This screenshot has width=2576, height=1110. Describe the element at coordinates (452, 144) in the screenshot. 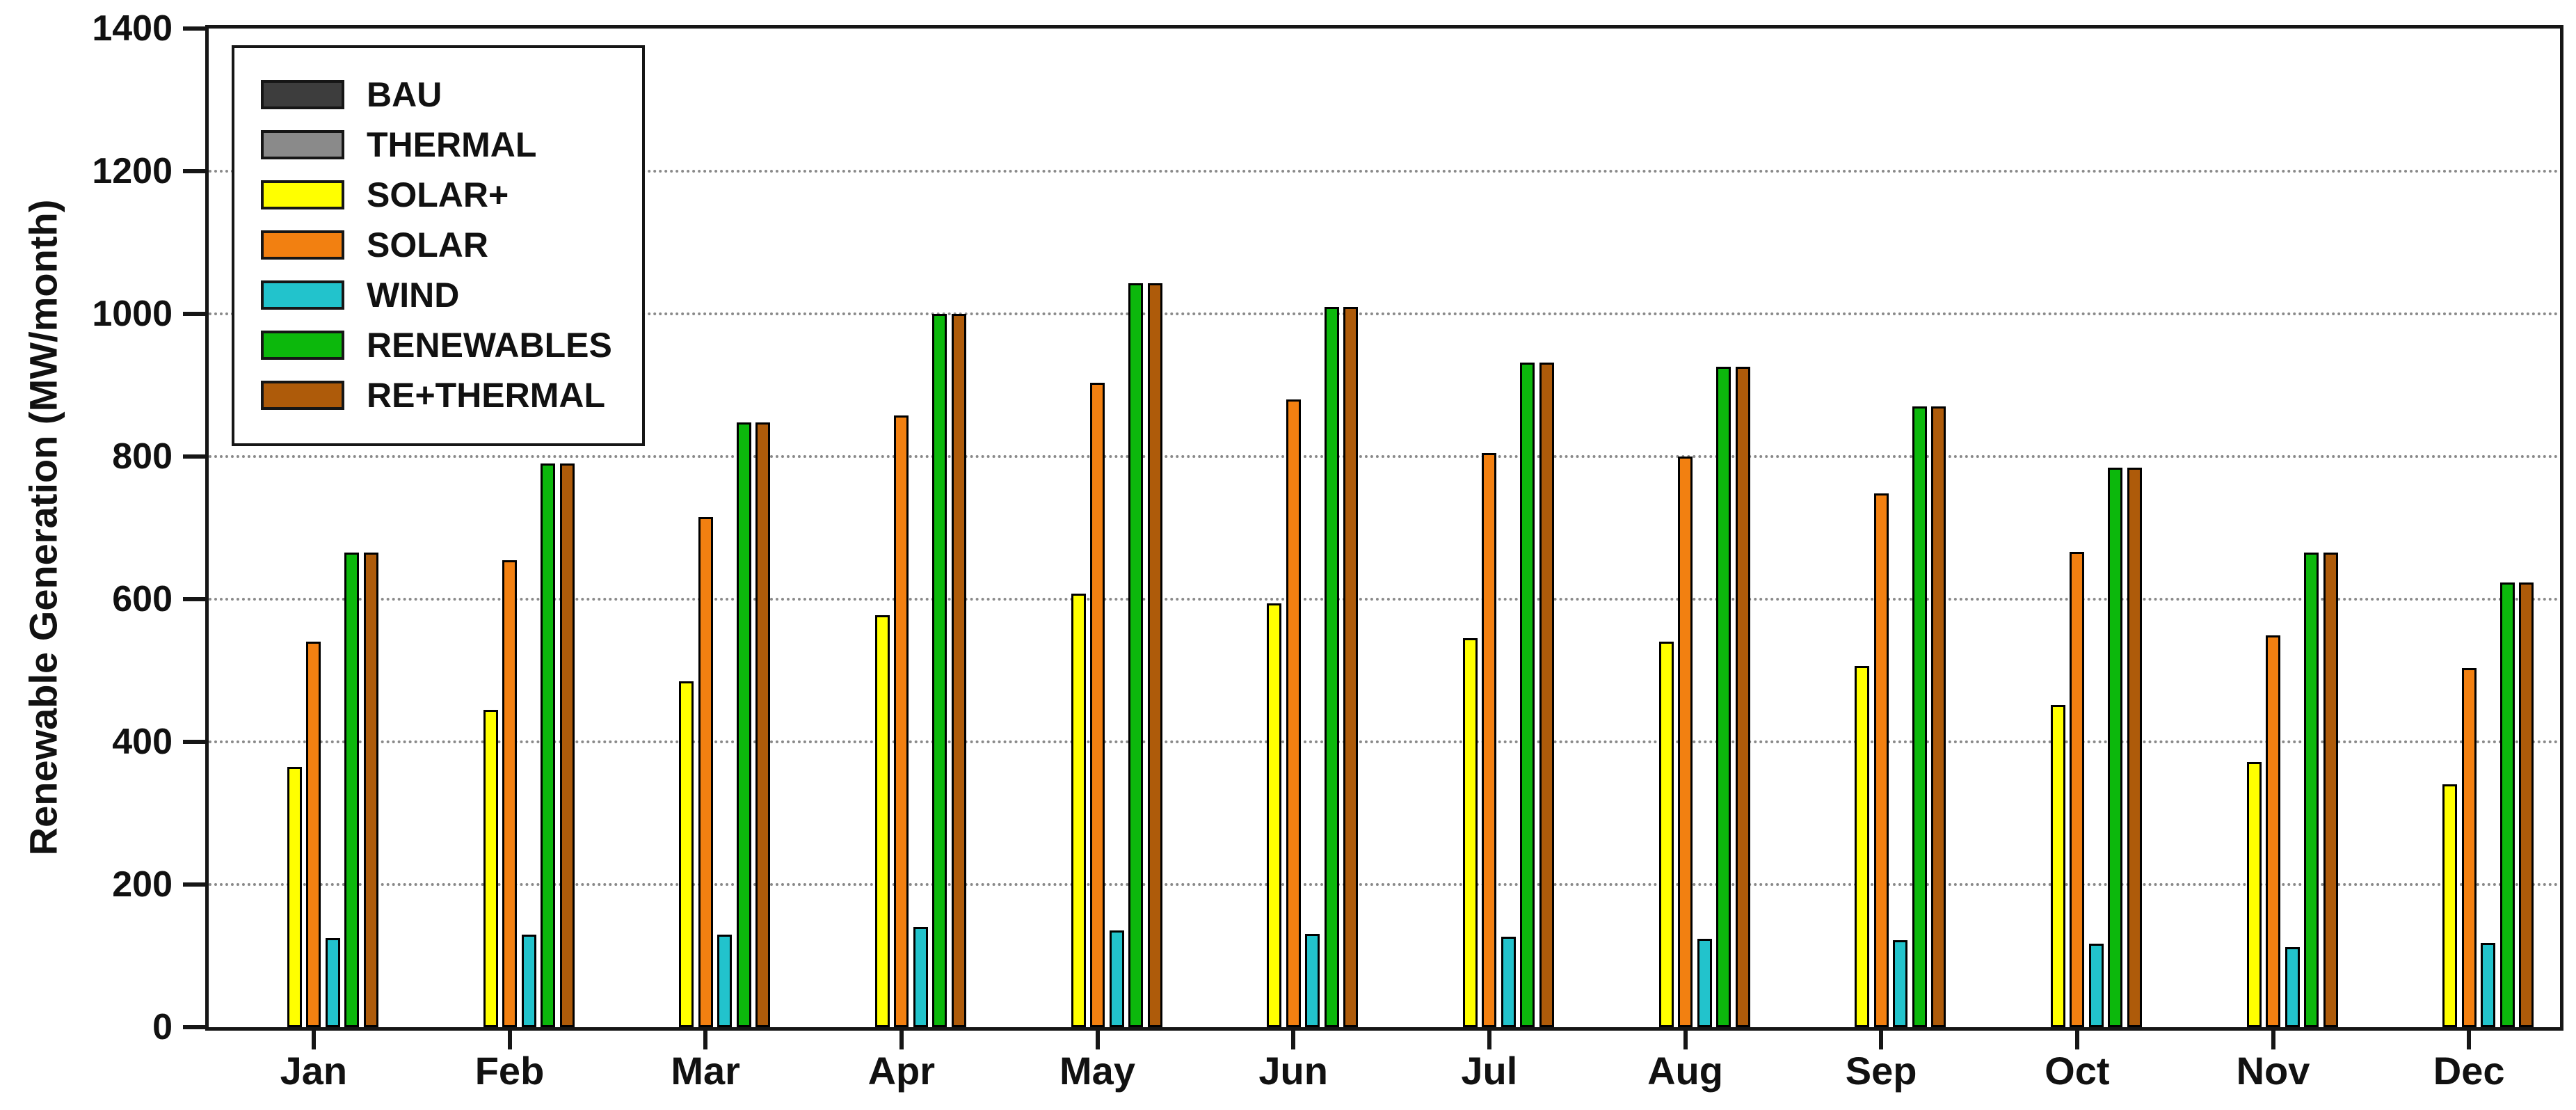

I see `legend-label: THERMAL` at that location.